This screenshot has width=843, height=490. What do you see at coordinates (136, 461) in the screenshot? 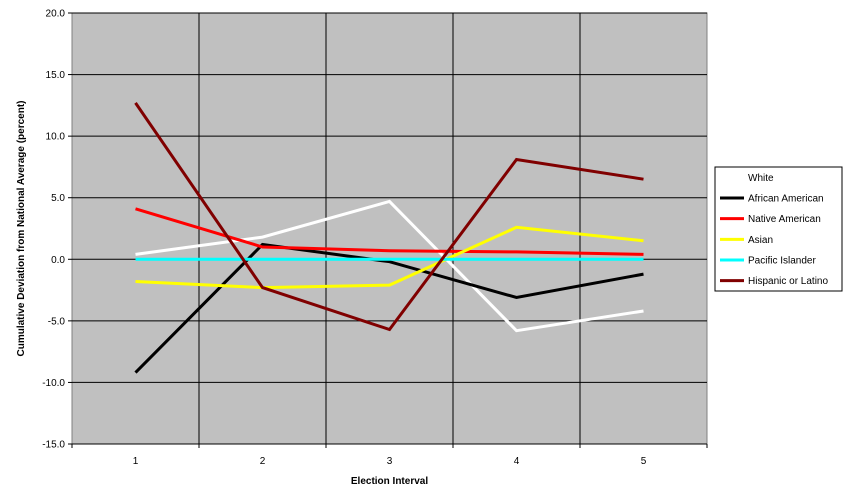
I see `x-tick-label: 1` at bounding box center [136, 461].